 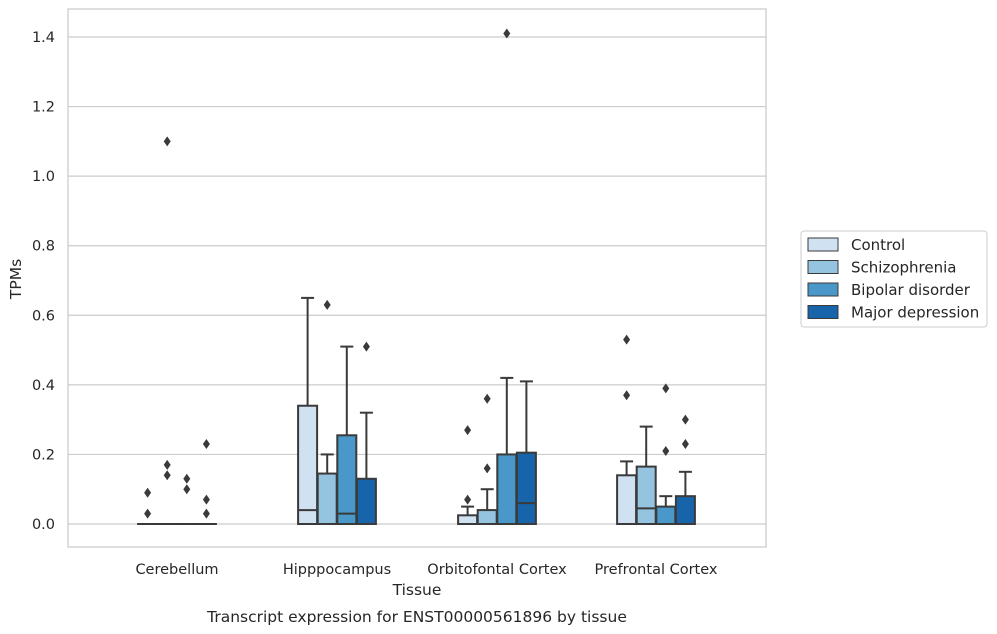 I want to click on legend-frame, so click(x=894, y=279).